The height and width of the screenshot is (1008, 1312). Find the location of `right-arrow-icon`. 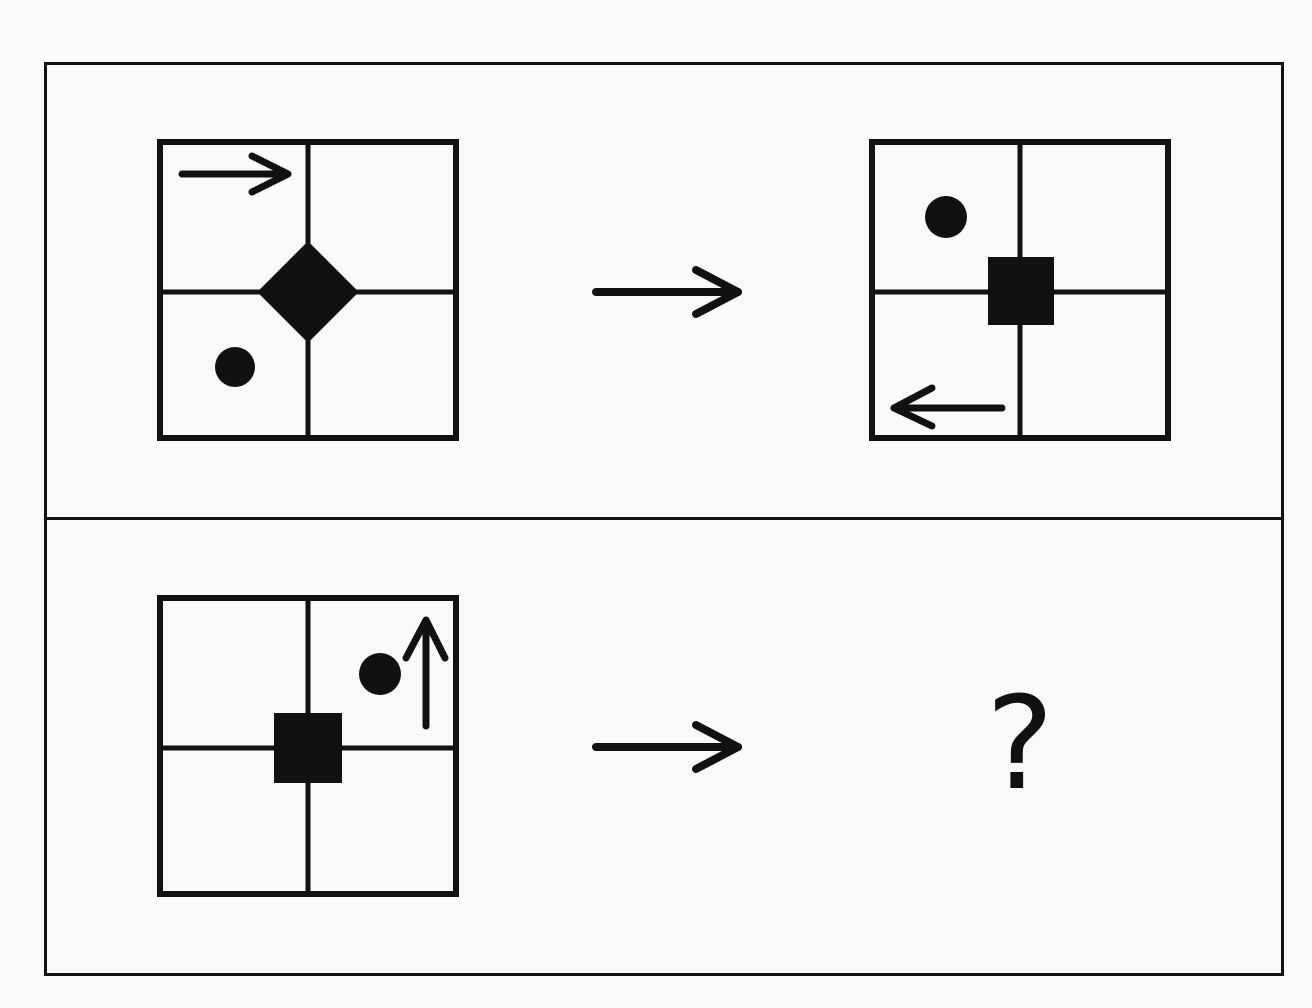

right-arrow-icon is located at coordinates (235, 174).